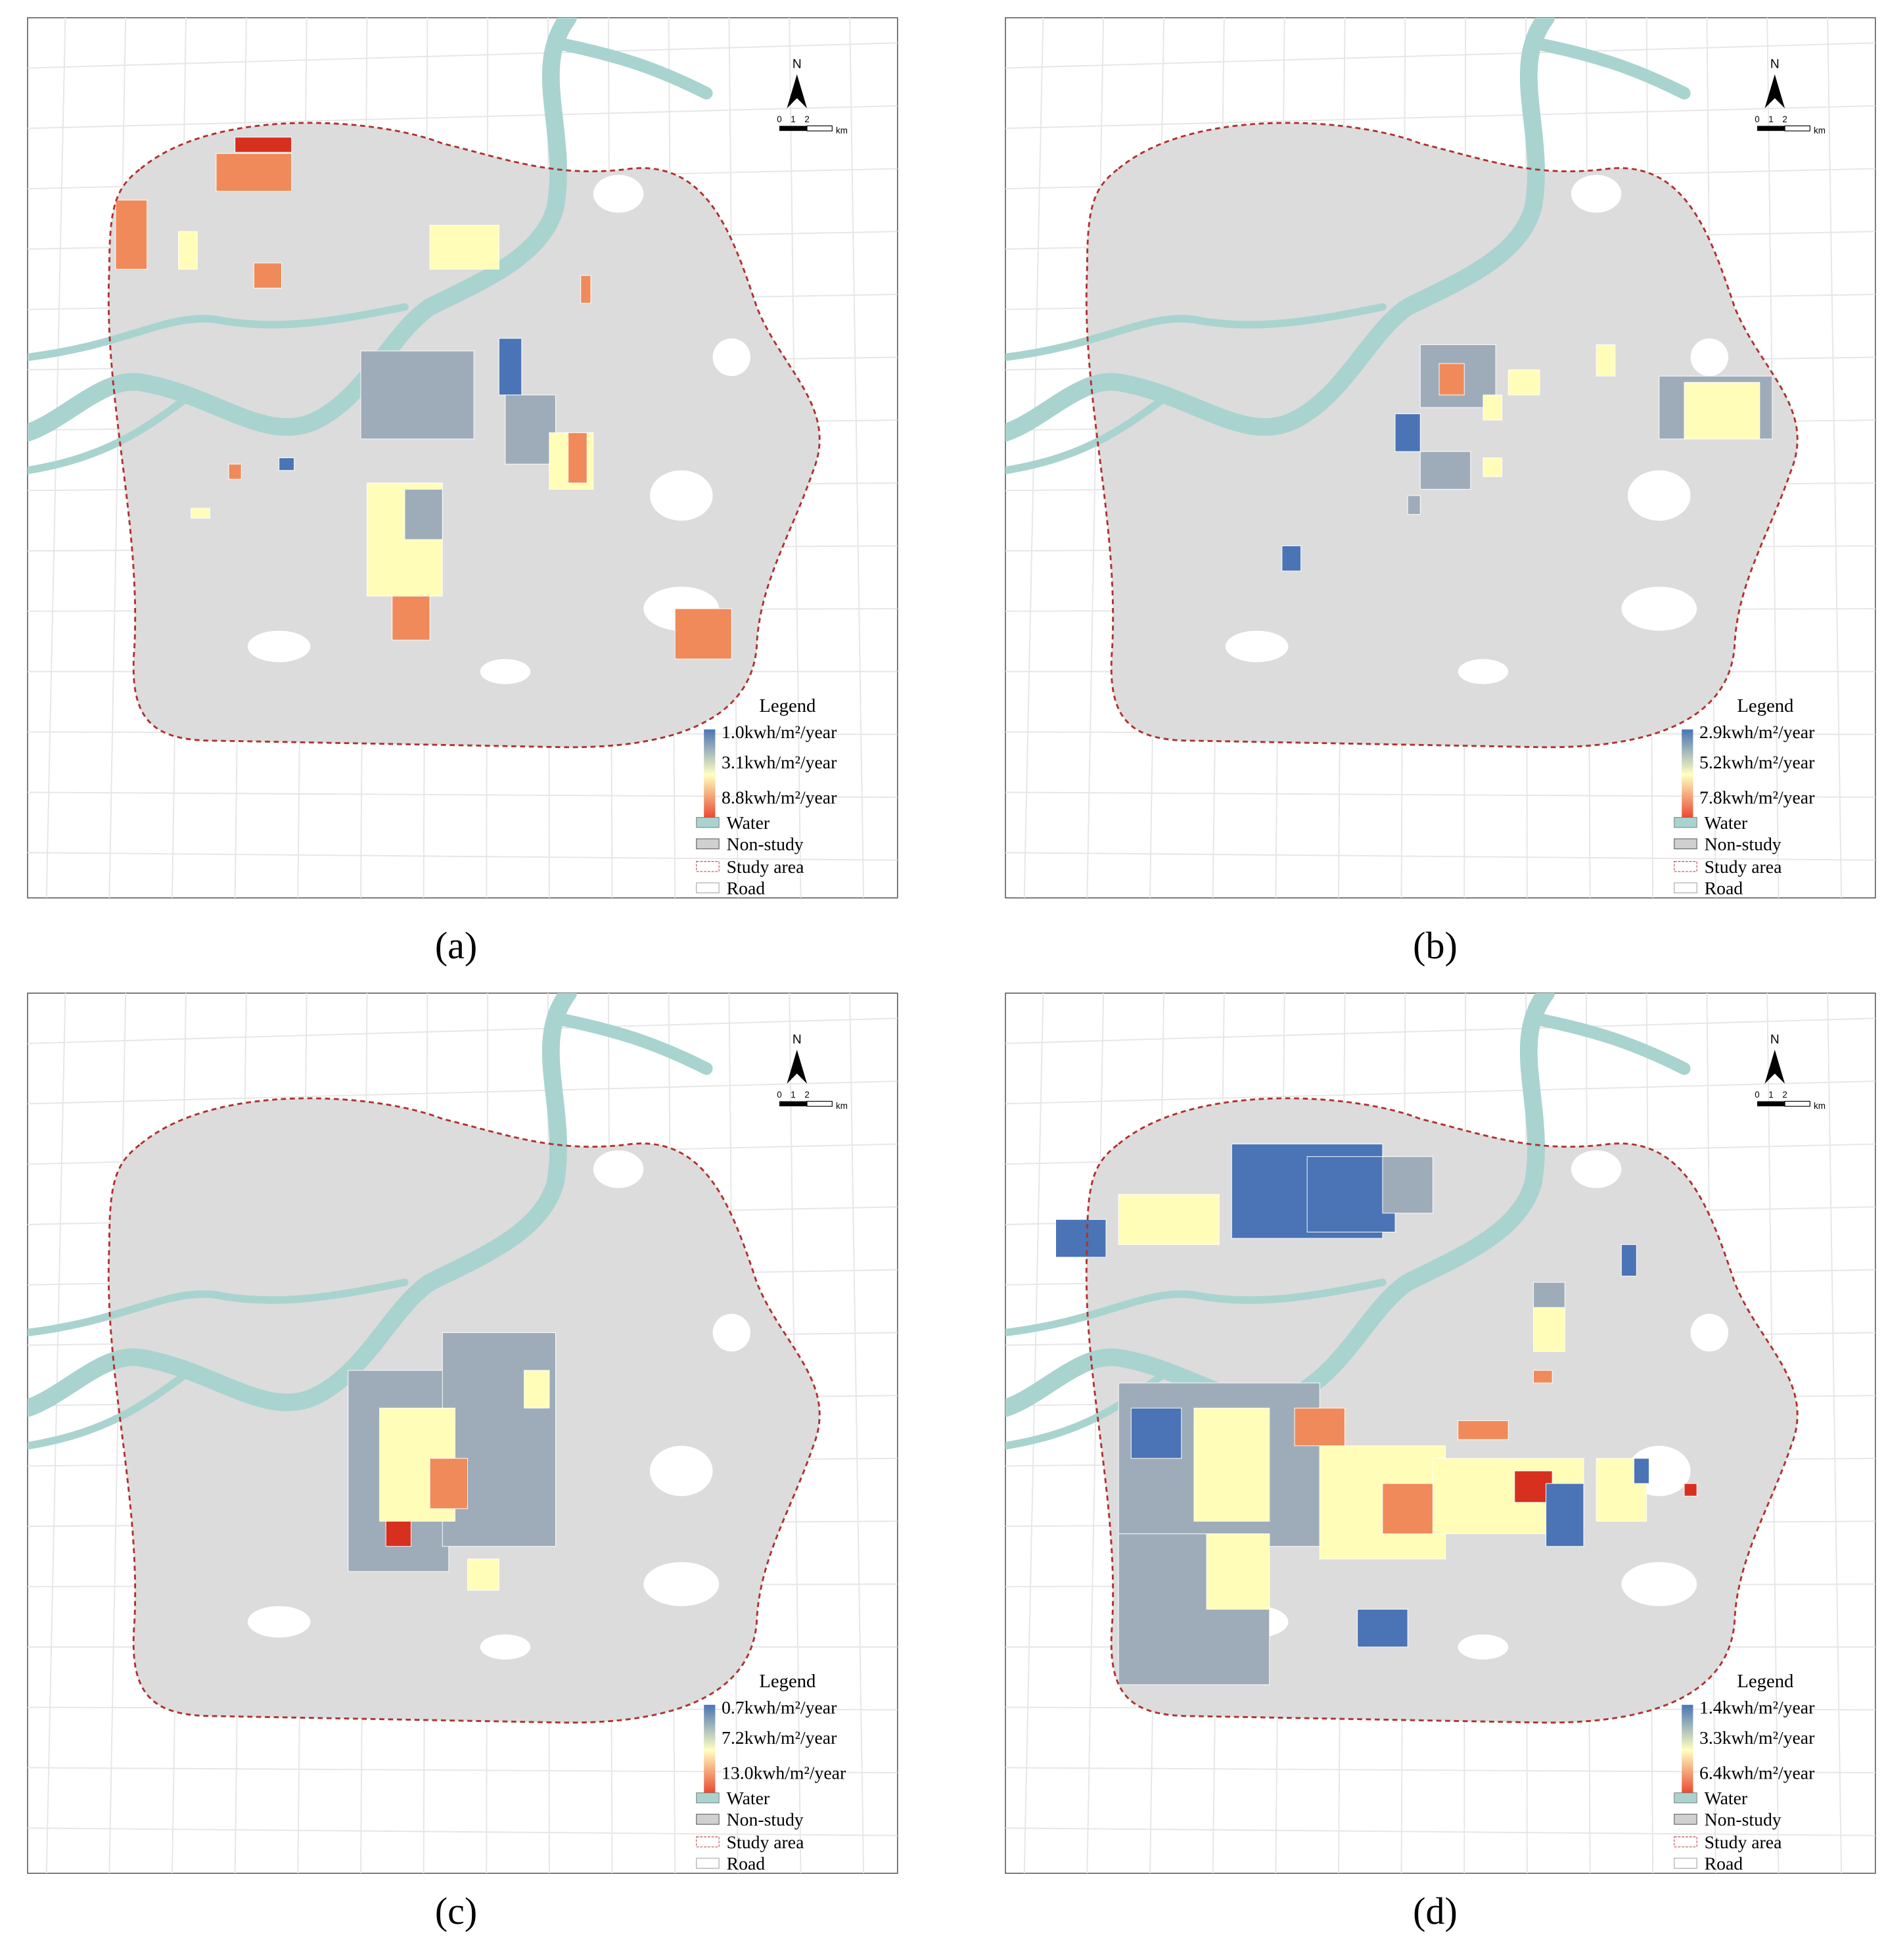  I want to click on legend-item-label: Water, so click(748, 823).